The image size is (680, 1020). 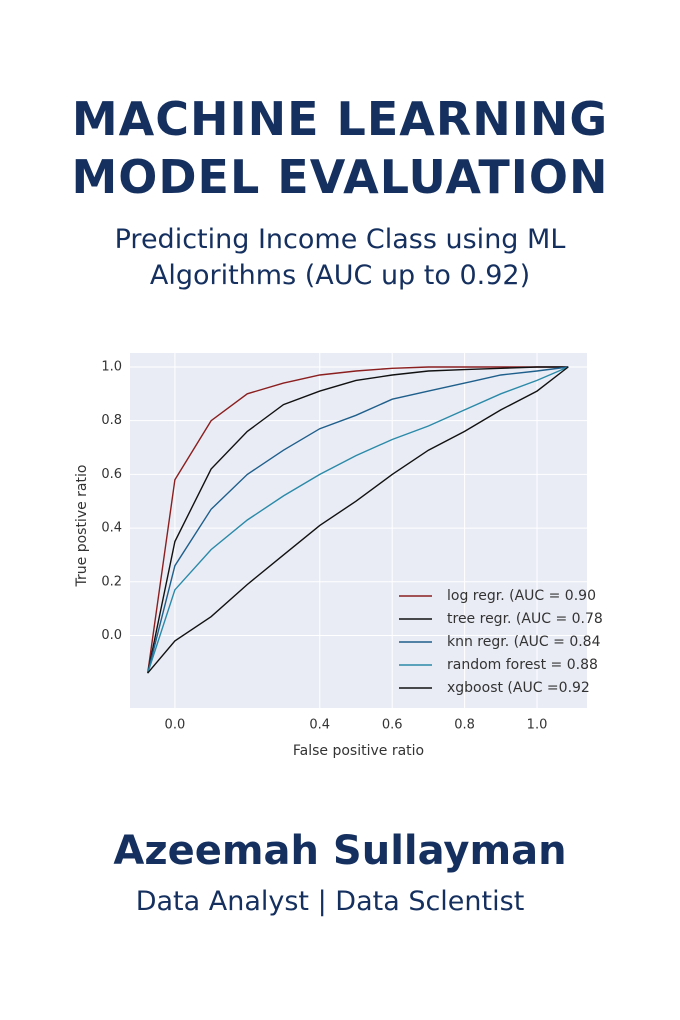 What do you see at coordinates (537, 725) in the screenshot?
I see `x-tick-label: 1.0` at bounding box center [537, 725].